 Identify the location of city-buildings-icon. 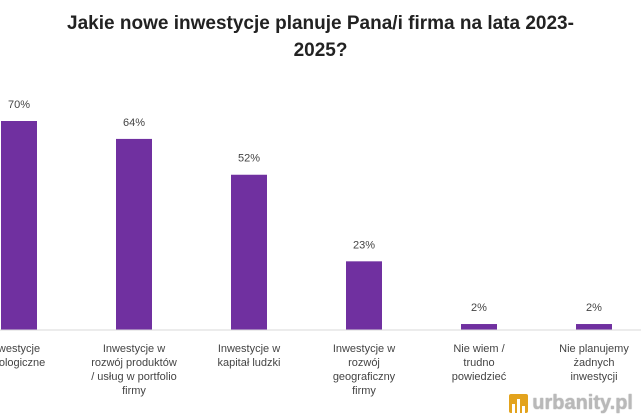
(519, 403).